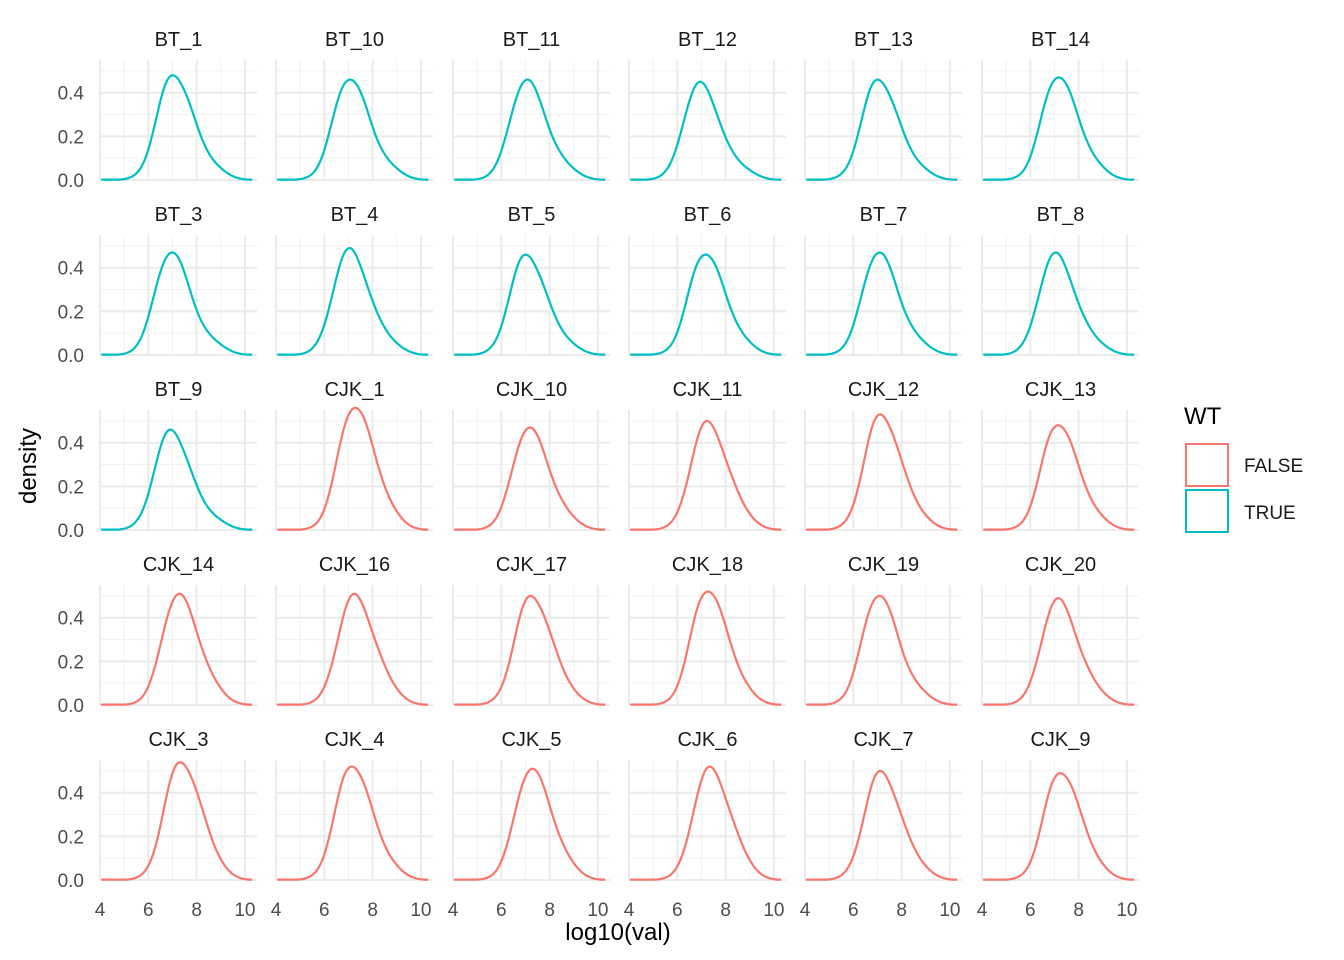 The height and width of the screenshot is (960, 1344). I want to click on facet-strip-label: CJK_6, so click(707, 740).